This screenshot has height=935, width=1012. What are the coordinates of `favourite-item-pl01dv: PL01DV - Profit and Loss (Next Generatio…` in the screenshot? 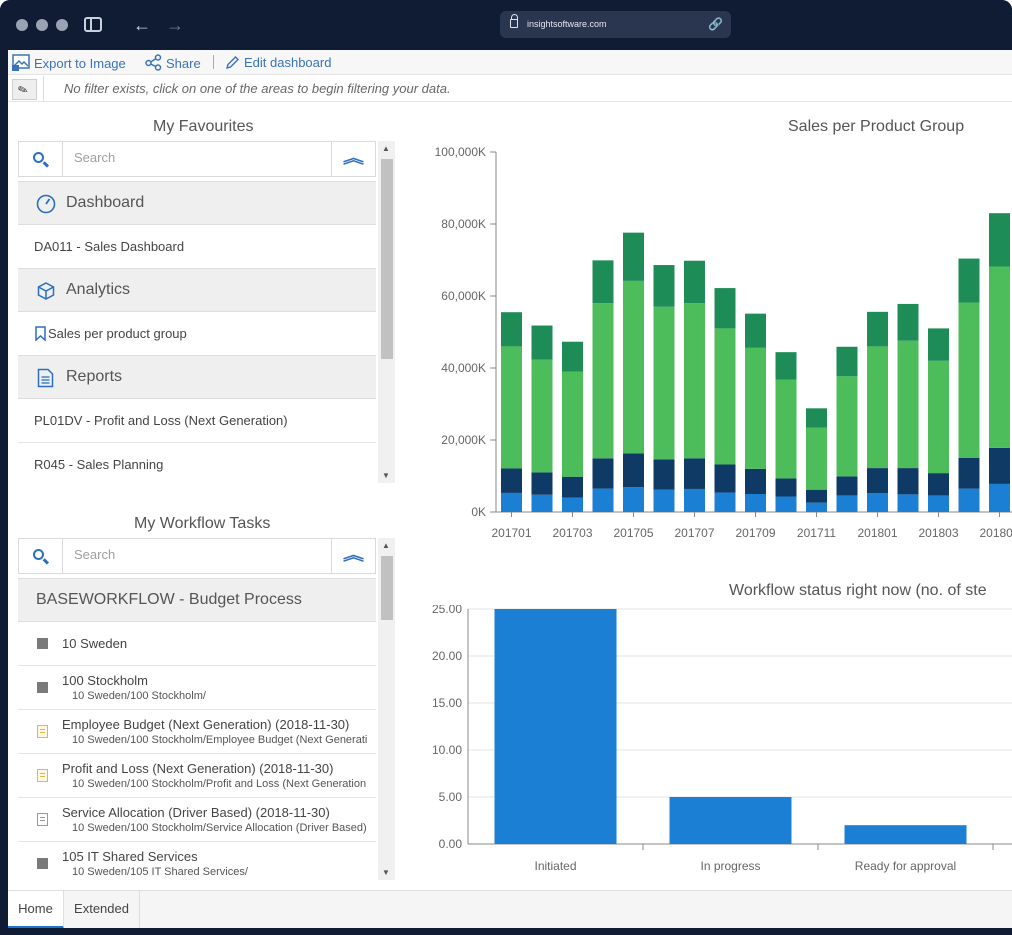 It's located at (197, 421).